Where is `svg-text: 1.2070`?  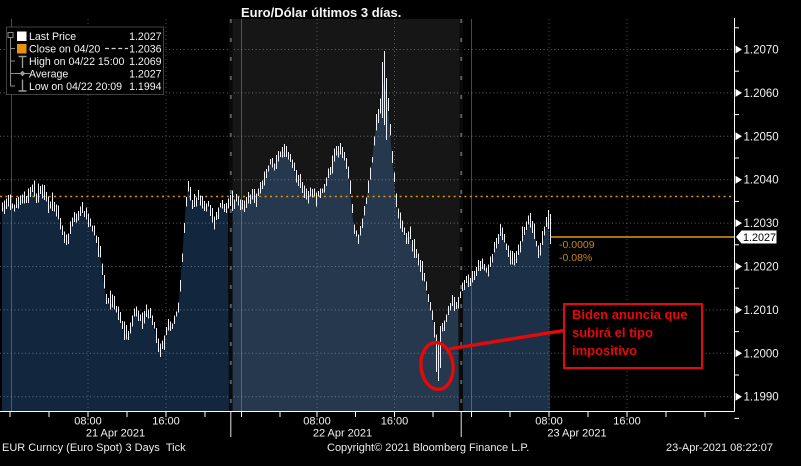
svg-text: 1.2070 is located at coordinates (761, 51).